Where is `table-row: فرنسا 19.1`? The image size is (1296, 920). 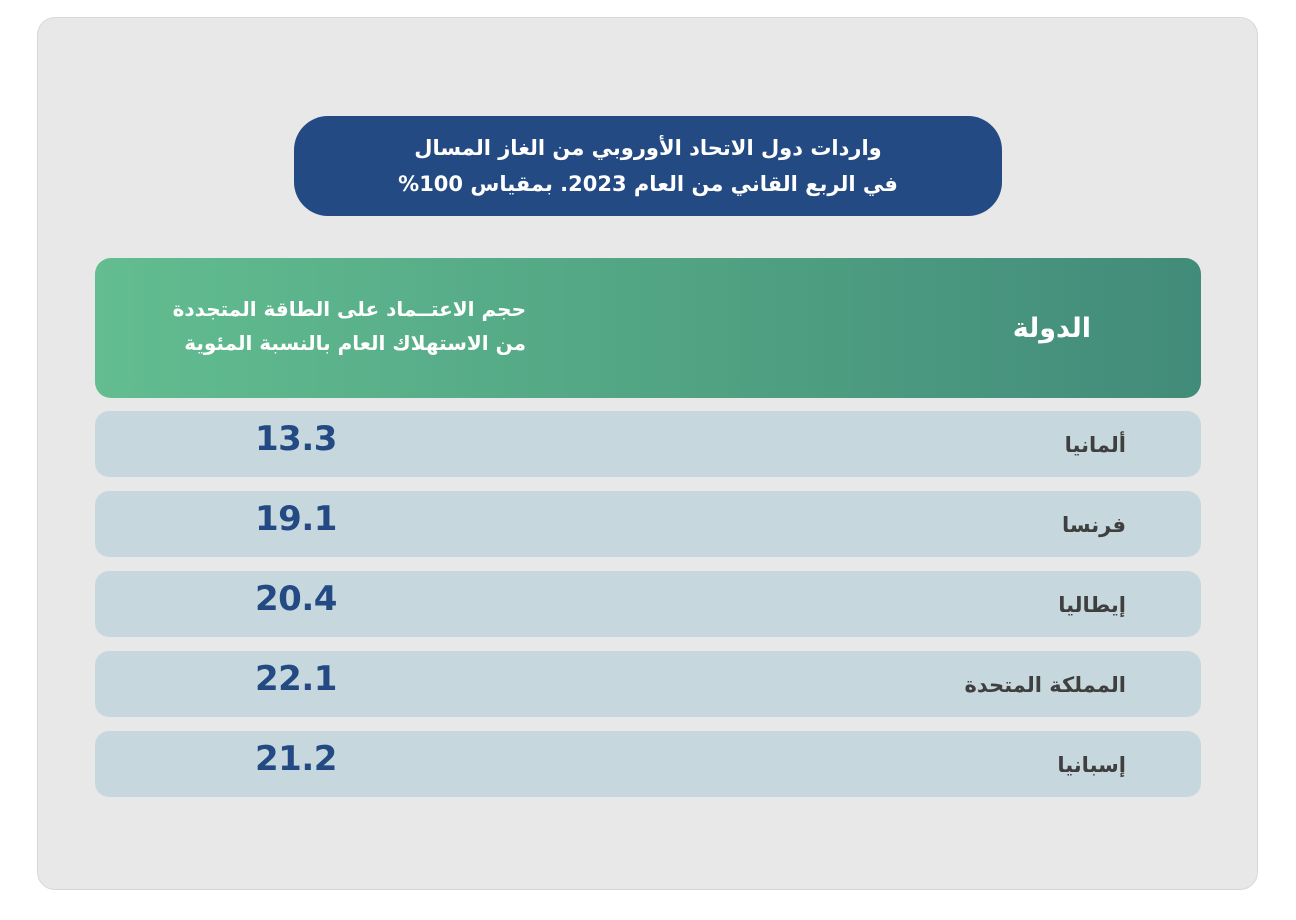 table-row: فرنسا 19.1 is located at coordinates (648, 524).